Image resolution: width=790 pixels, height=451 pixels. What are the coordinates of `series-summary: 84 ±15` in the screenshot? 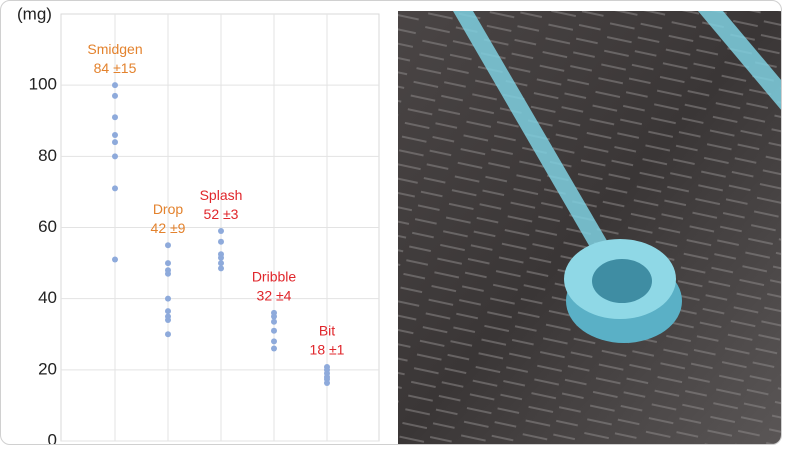 It's located at (115, 68).